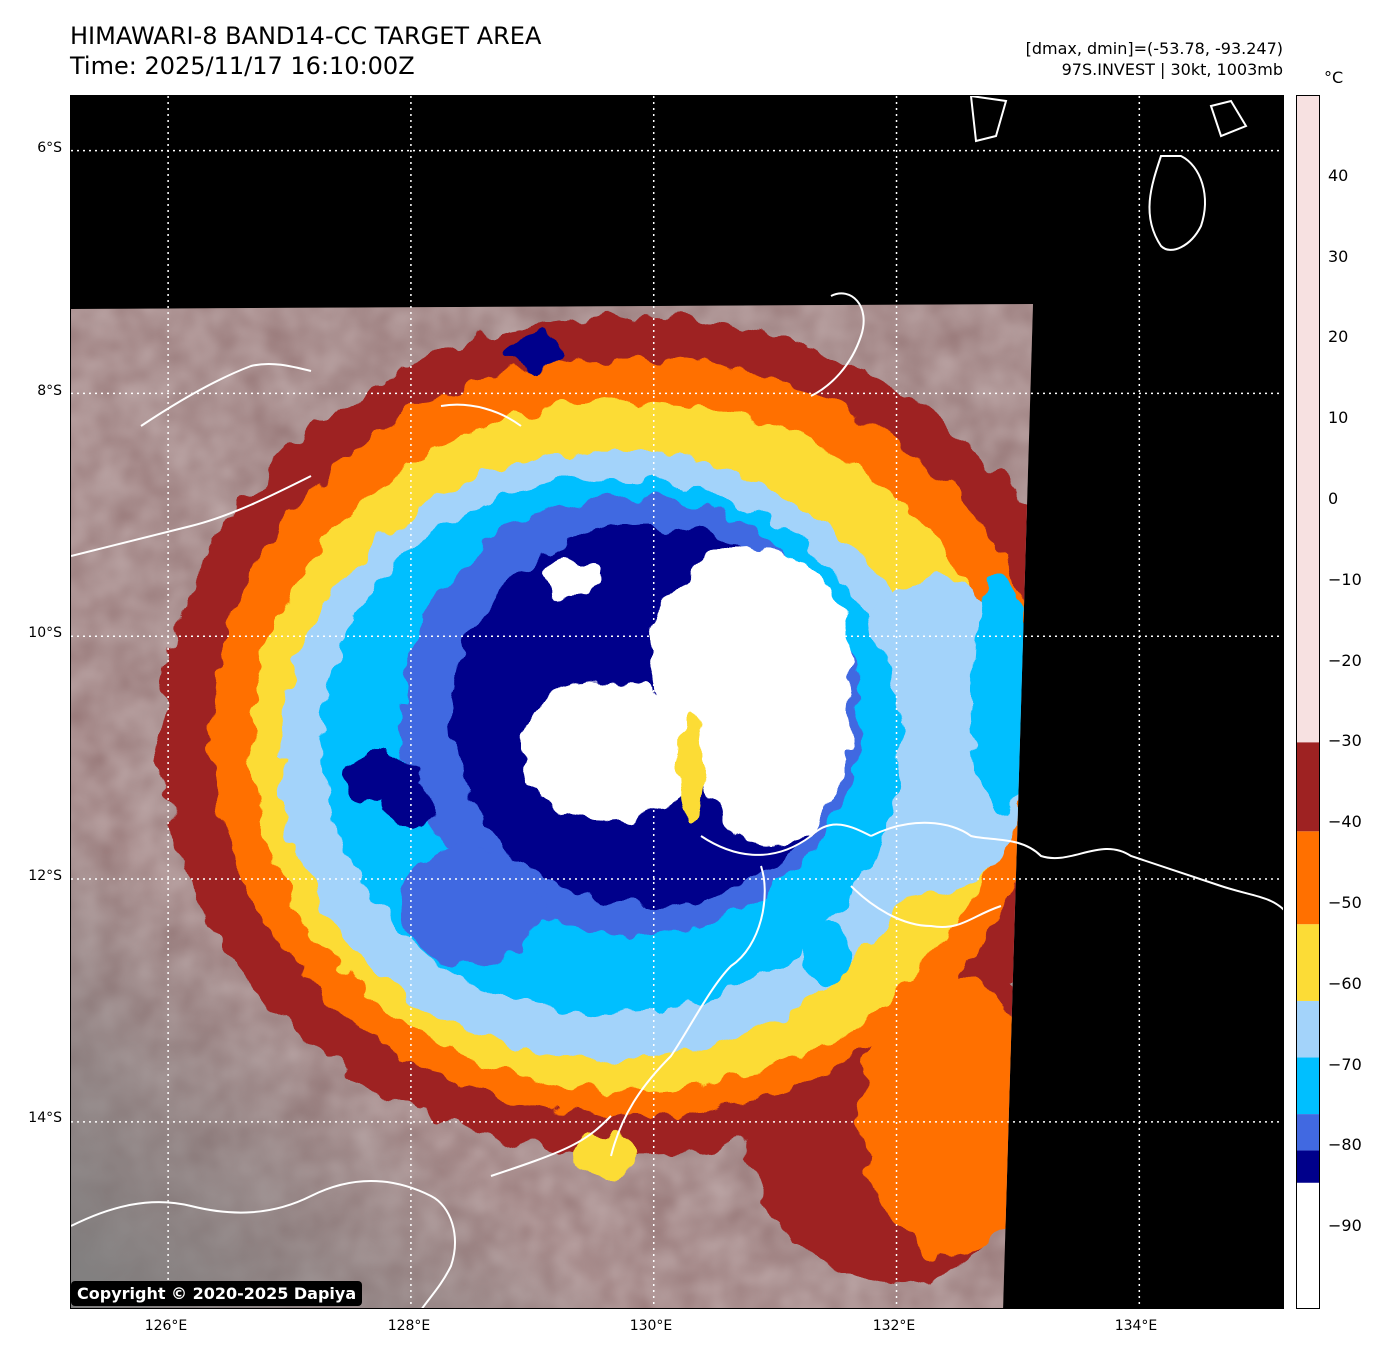 This screenshot has width=1388, height=1359. I want to click on colorbar-tick-label: −70, so click(1345, 1064).